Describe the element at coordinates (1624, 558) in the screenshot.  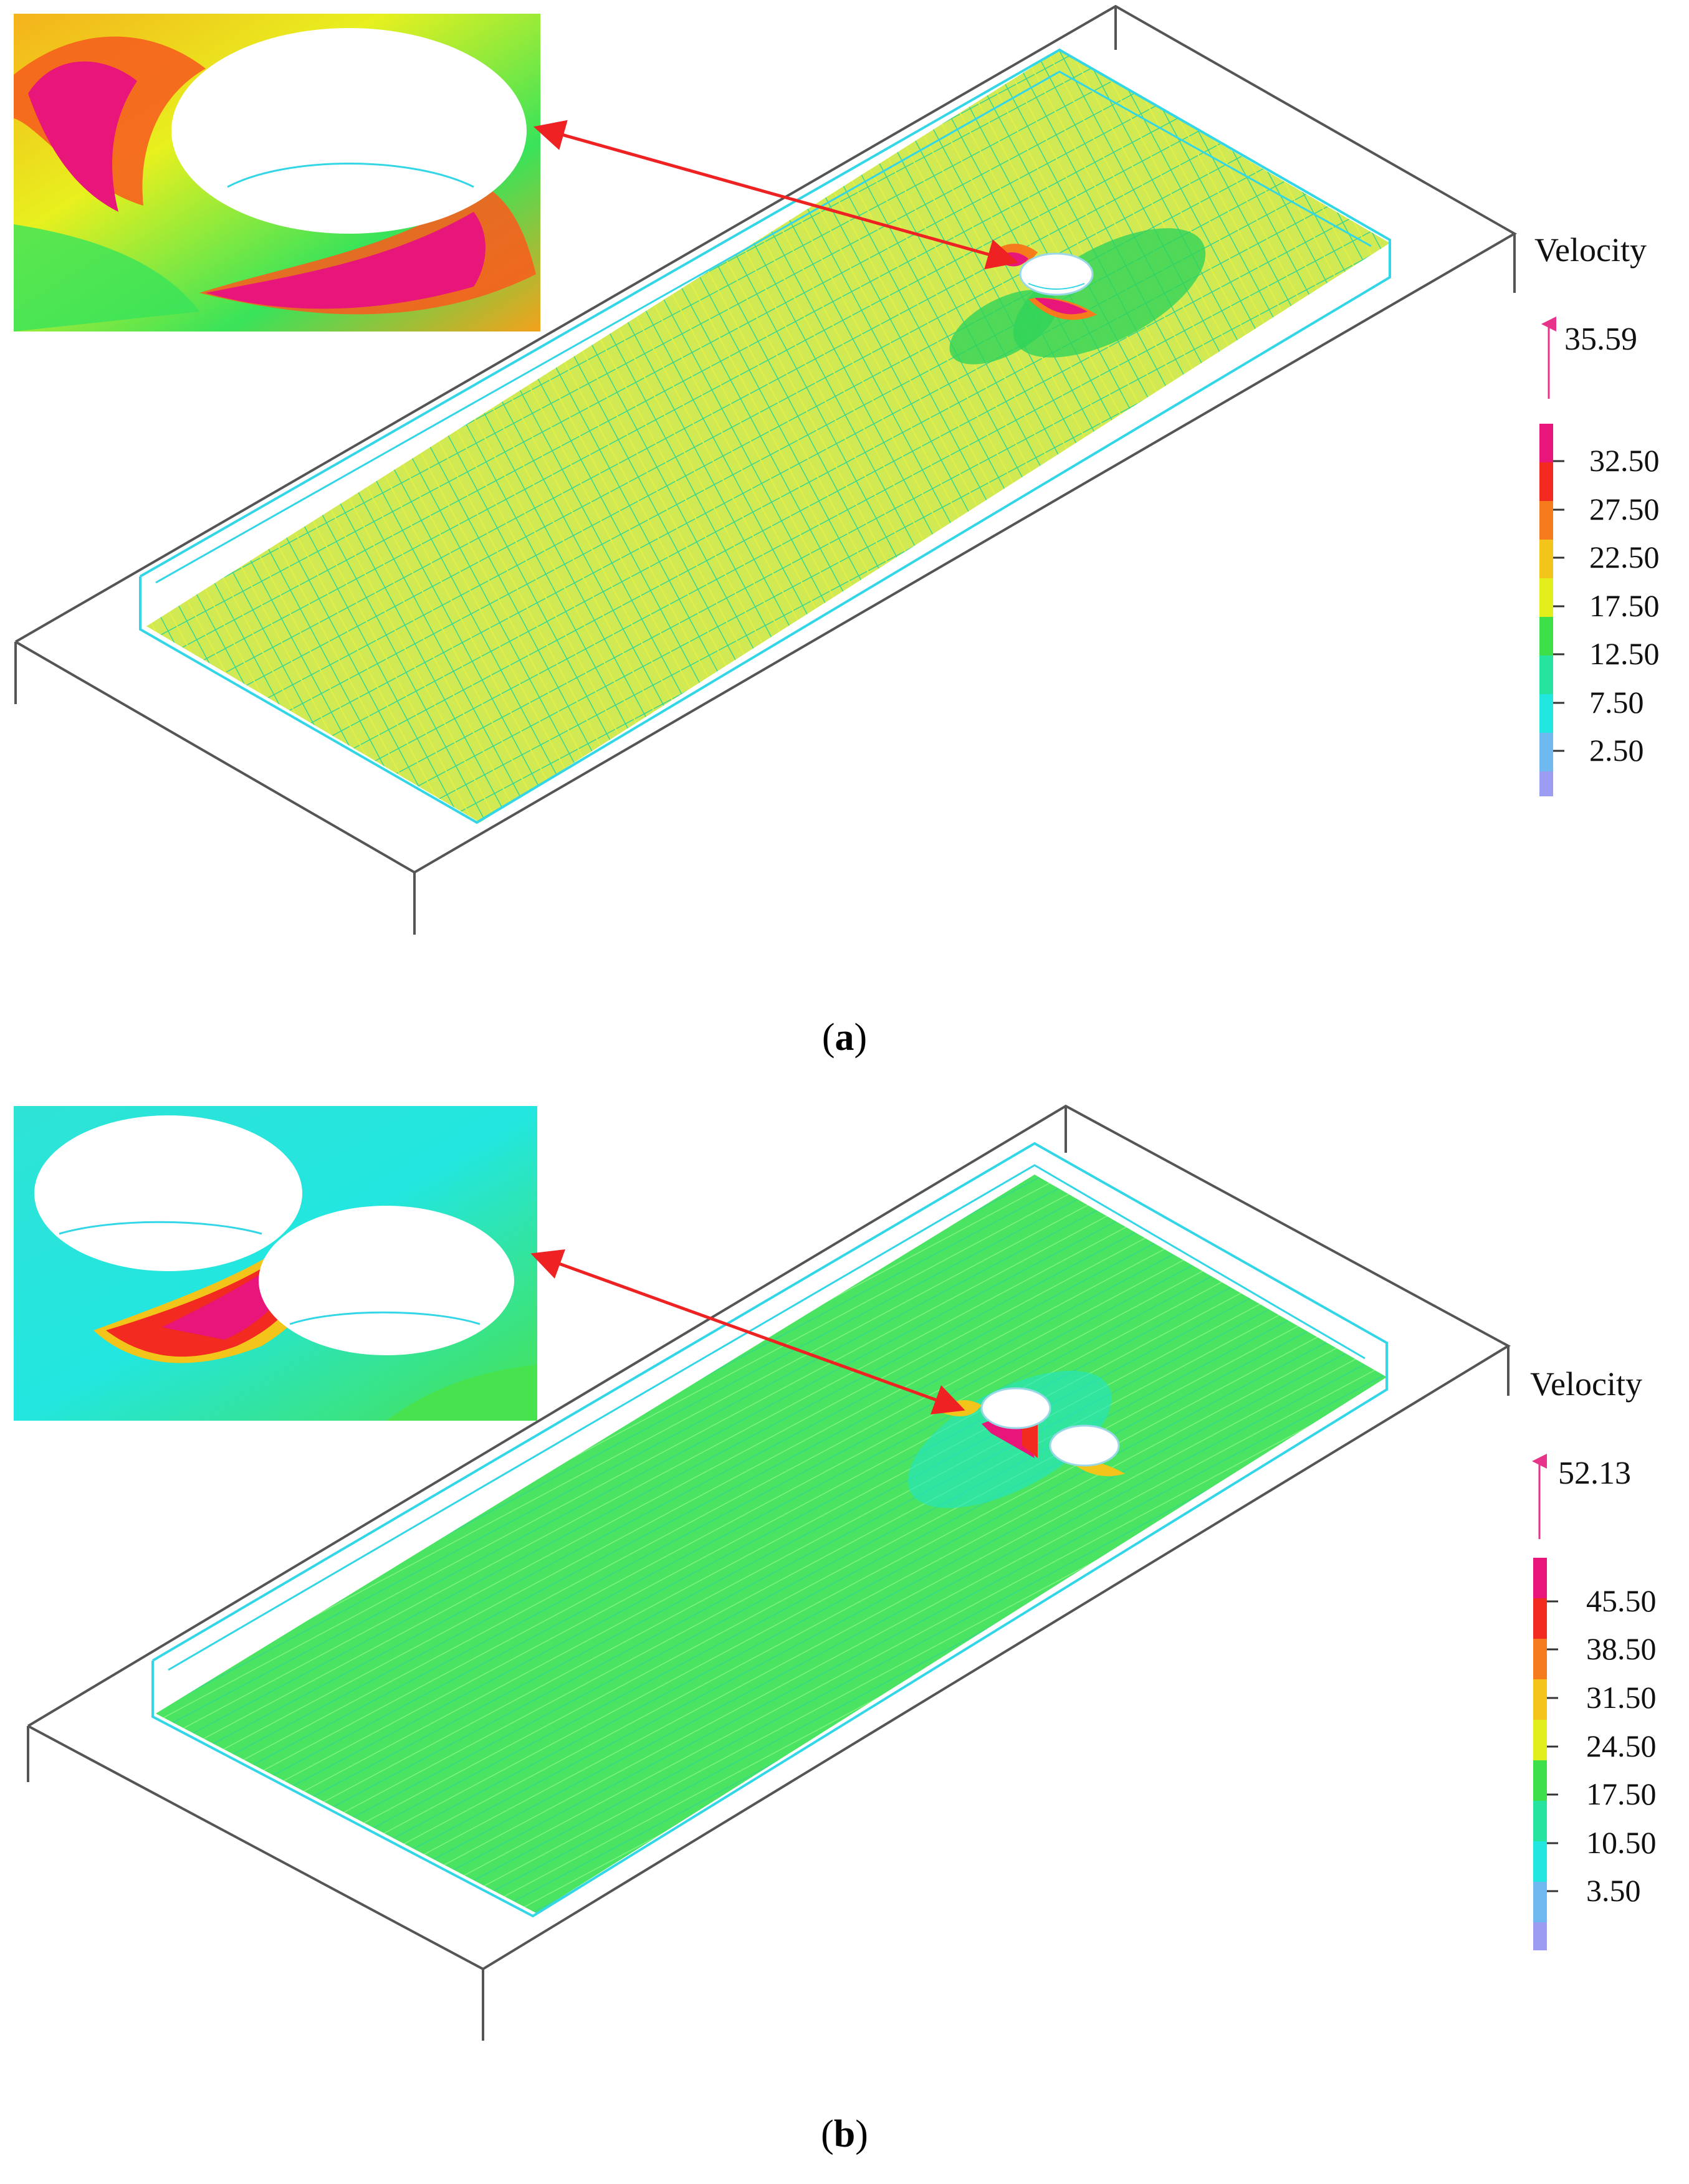
I see `colorbar-tick-label: 22.50` at that location.